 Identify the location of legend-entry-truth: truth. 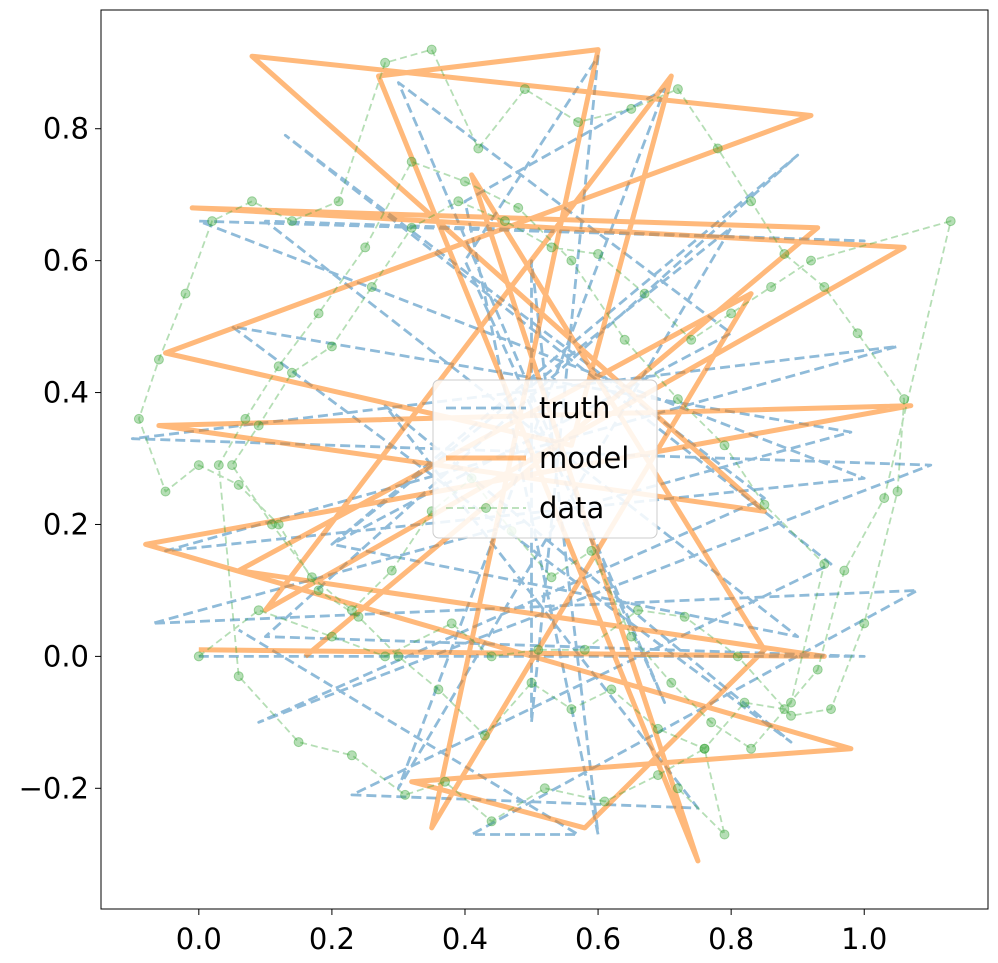
(528, 408).